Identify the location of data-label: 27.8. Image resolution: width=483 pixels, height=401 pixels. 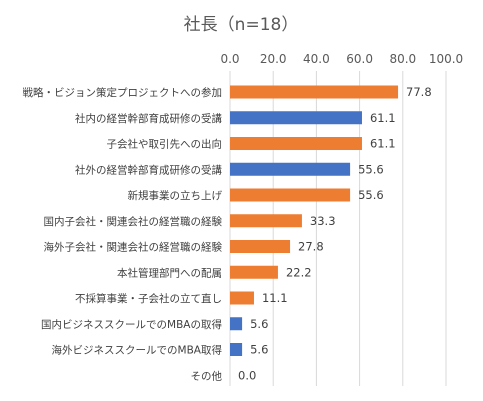
(311, 247).